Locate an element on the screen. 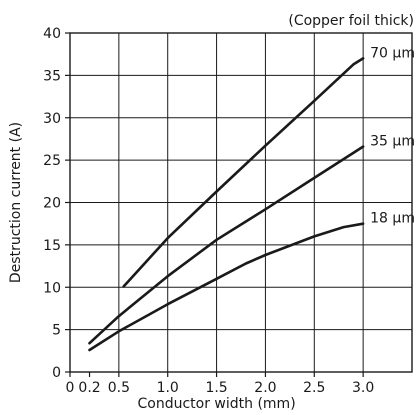  y-tick-label: 40 is located at coordinates (52, 34).